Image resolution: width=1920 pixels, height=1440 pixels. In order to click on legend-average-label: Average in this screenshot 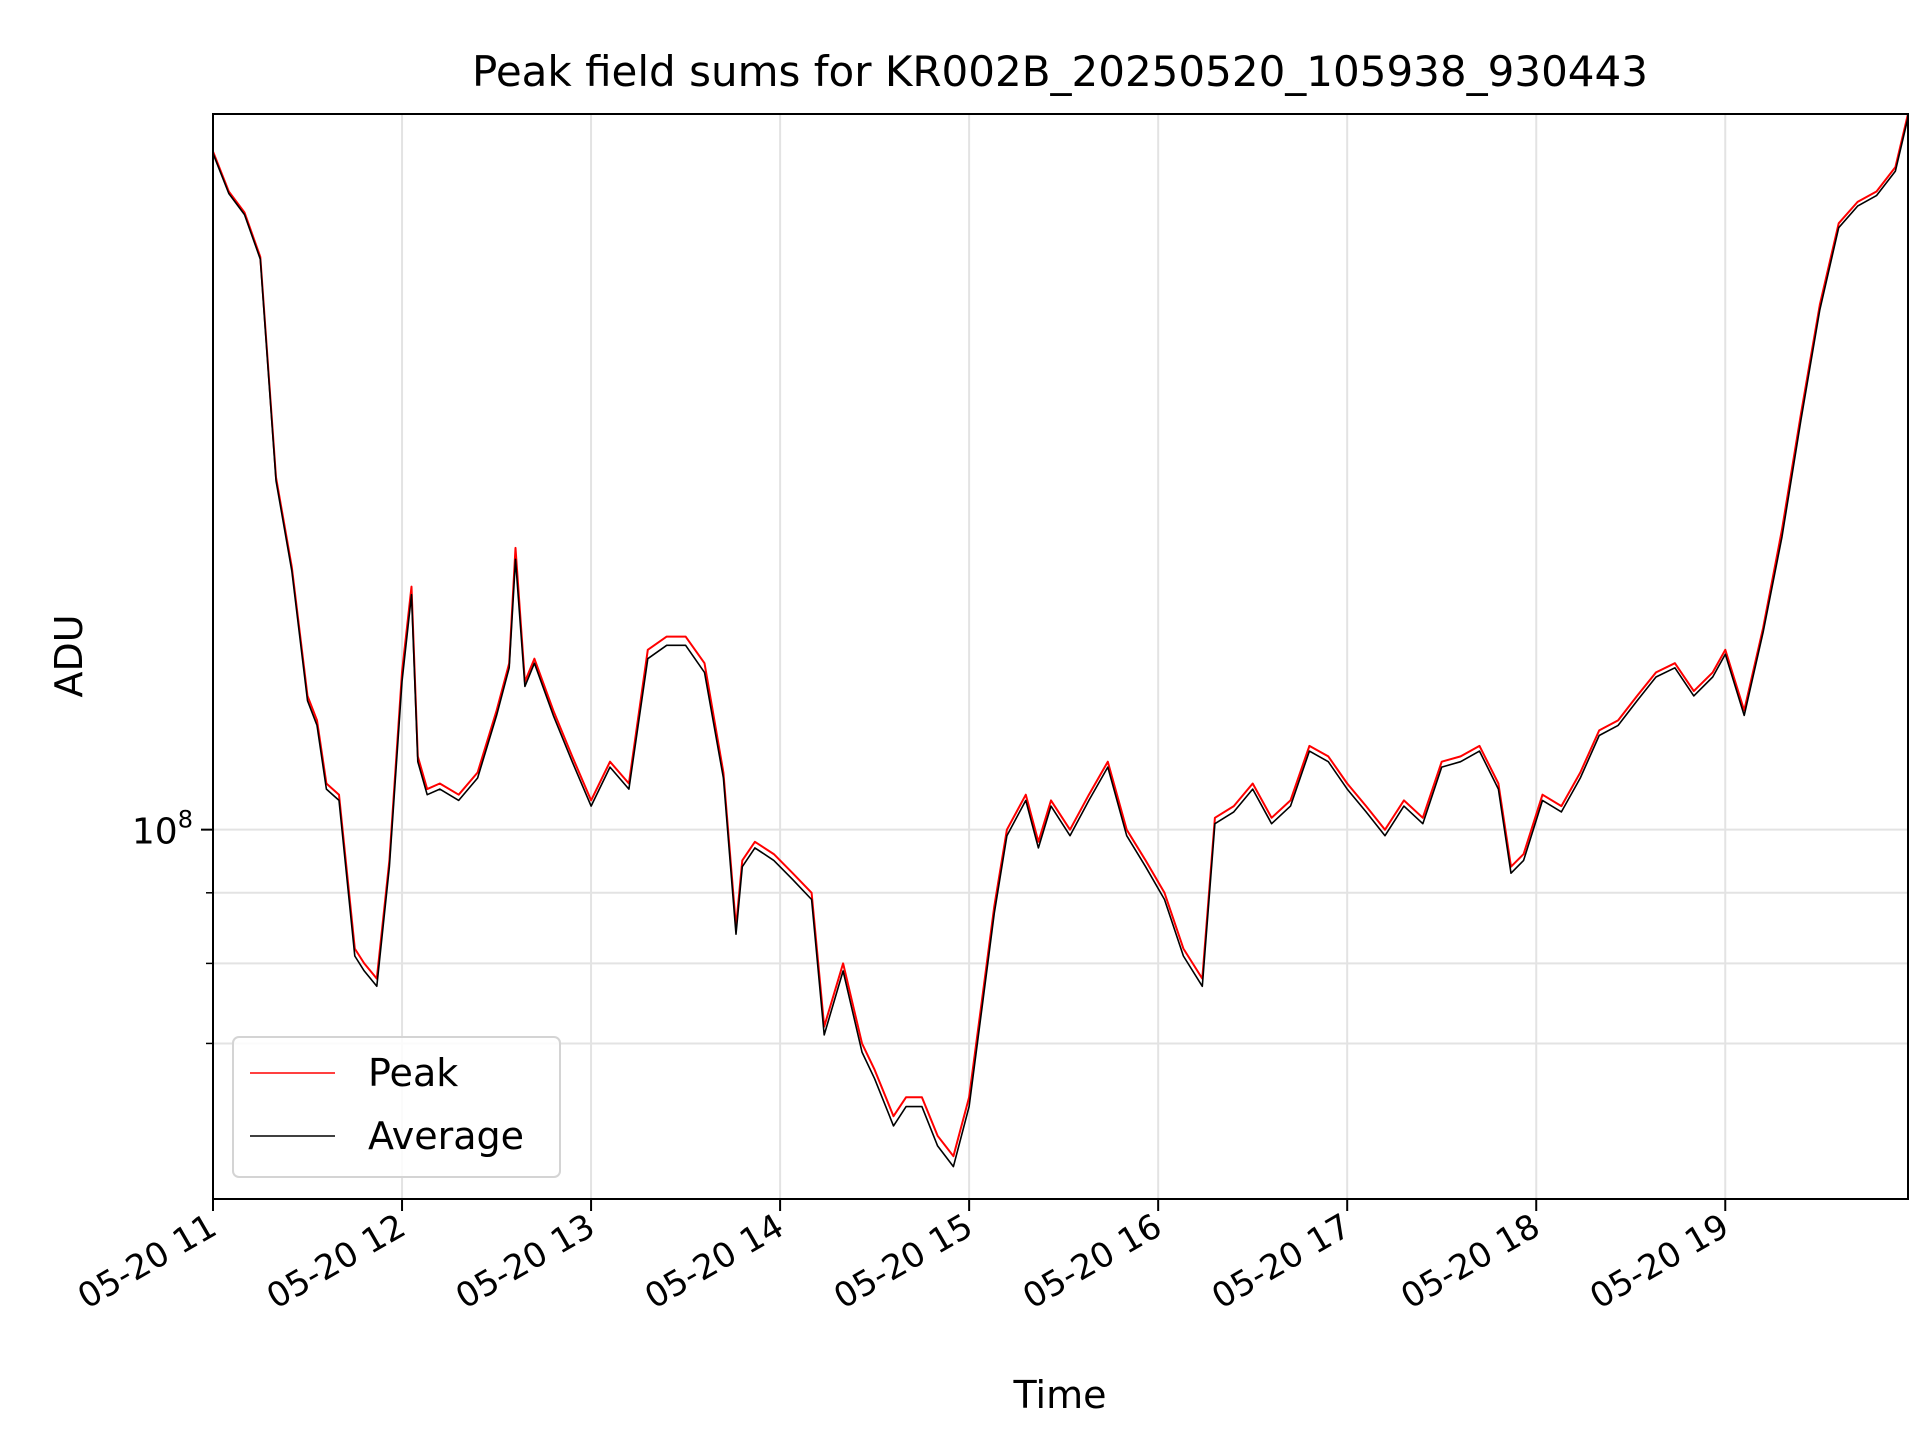, I will do `click(446, 1136)`.